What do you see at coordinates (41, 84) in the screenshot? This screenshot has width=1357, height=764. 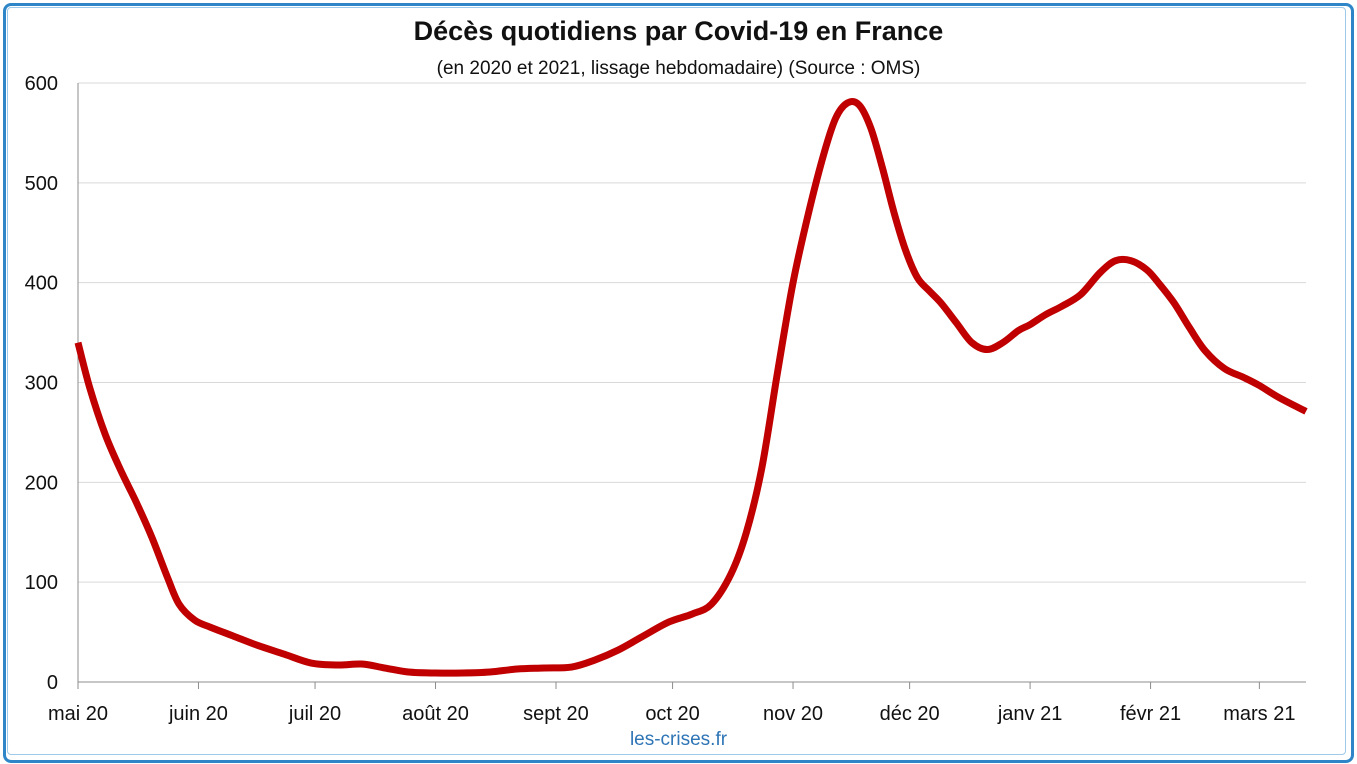 I see `y-tick-label: 600` at bounding box center [41, 84].